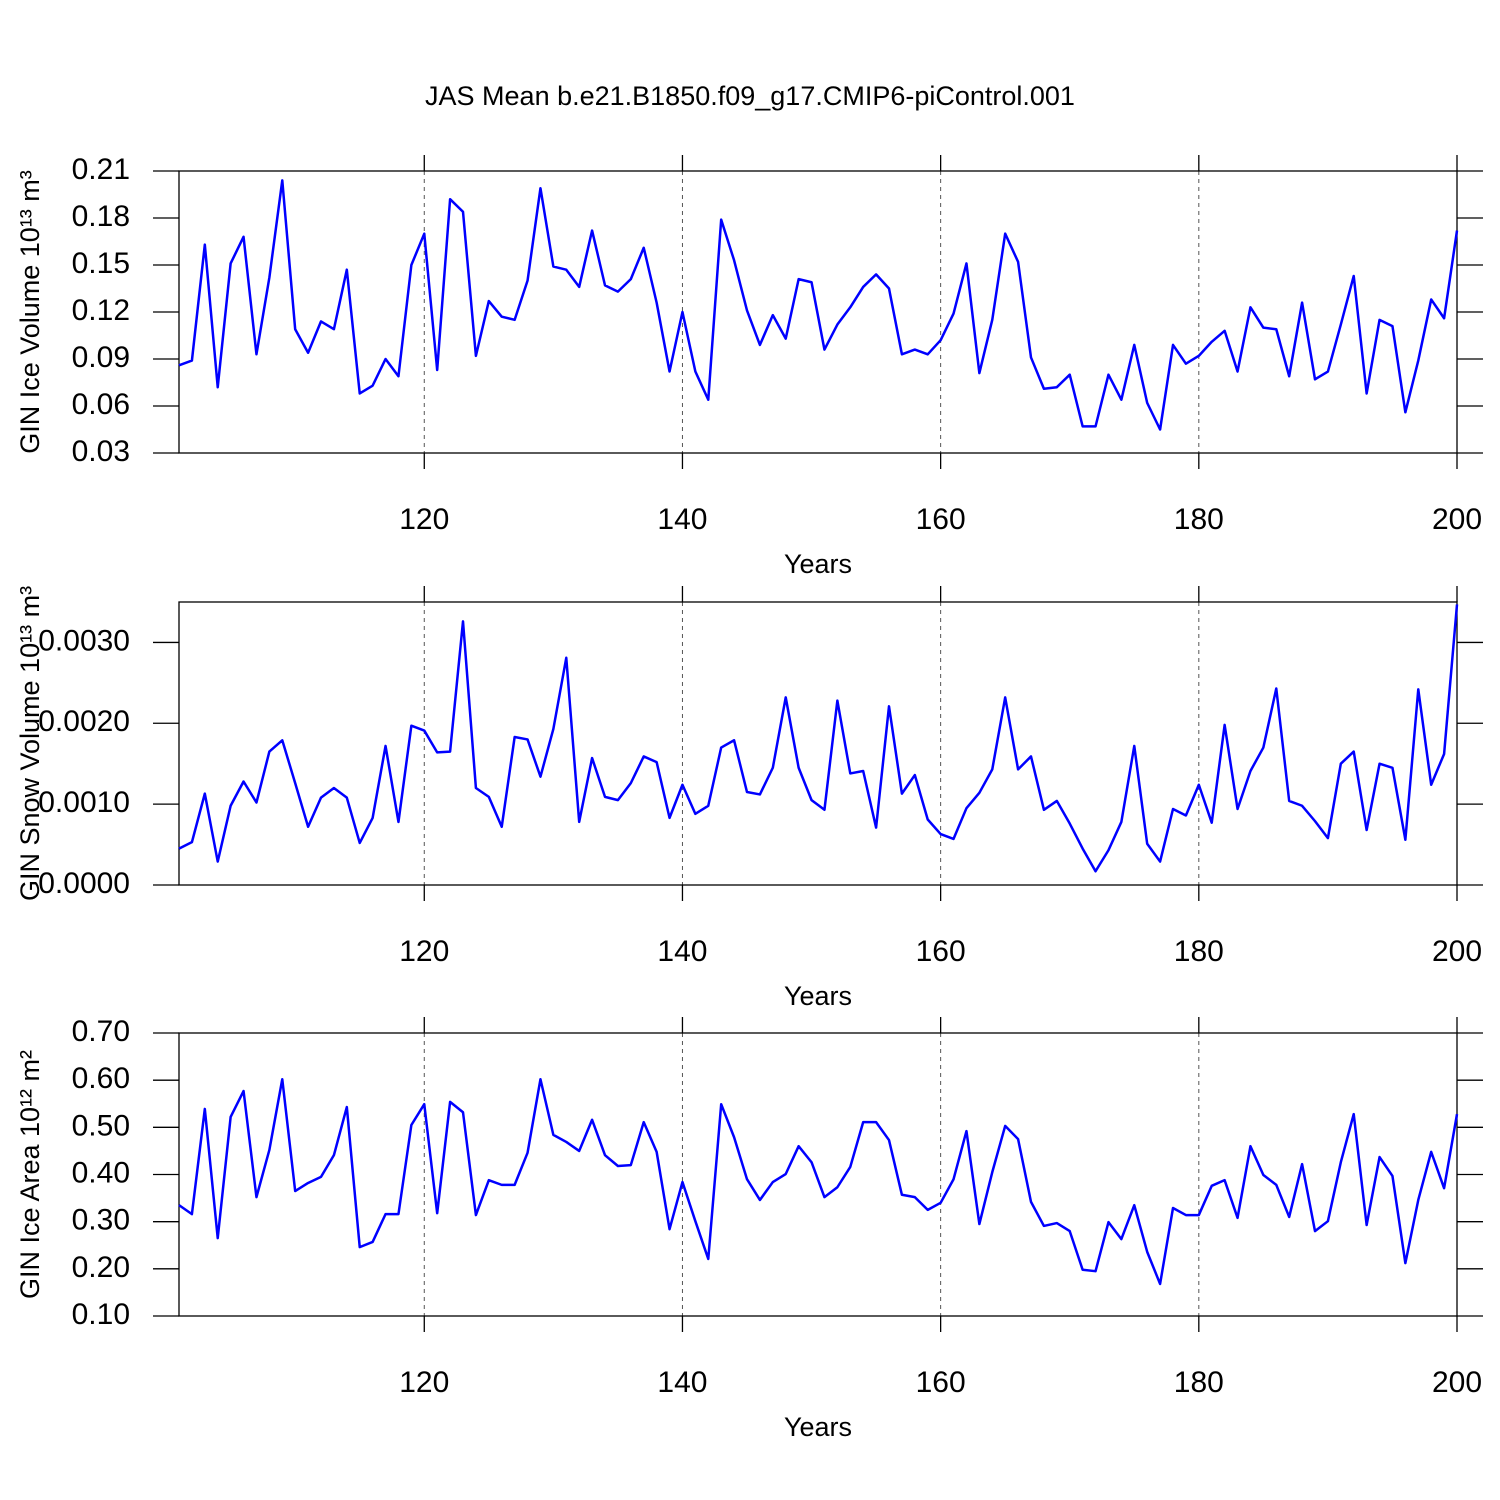 The height and width of the screenshot is (1500, 1500). I want to click on y-tick-label: 0.60, so click(101, 1078).